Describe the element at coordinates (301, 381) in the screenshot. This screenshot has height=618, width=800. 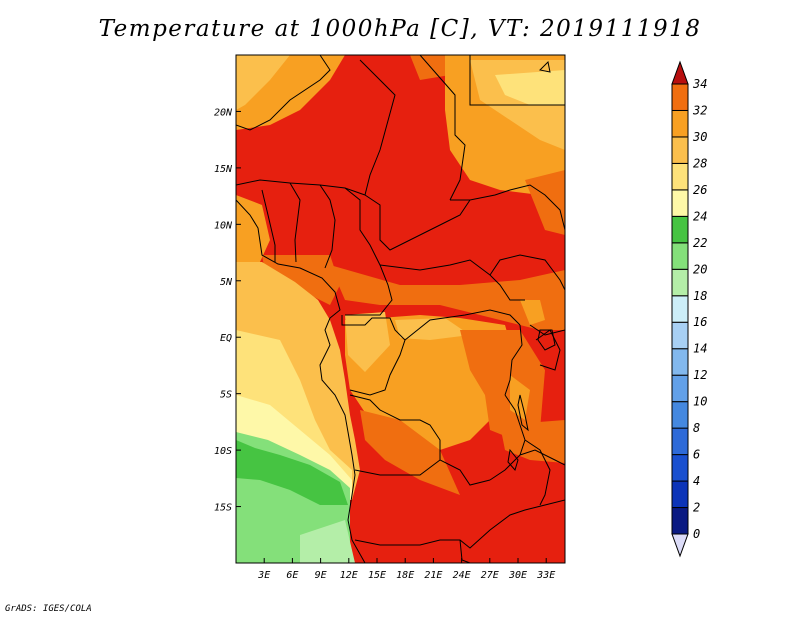
I see `coastline` at that location.